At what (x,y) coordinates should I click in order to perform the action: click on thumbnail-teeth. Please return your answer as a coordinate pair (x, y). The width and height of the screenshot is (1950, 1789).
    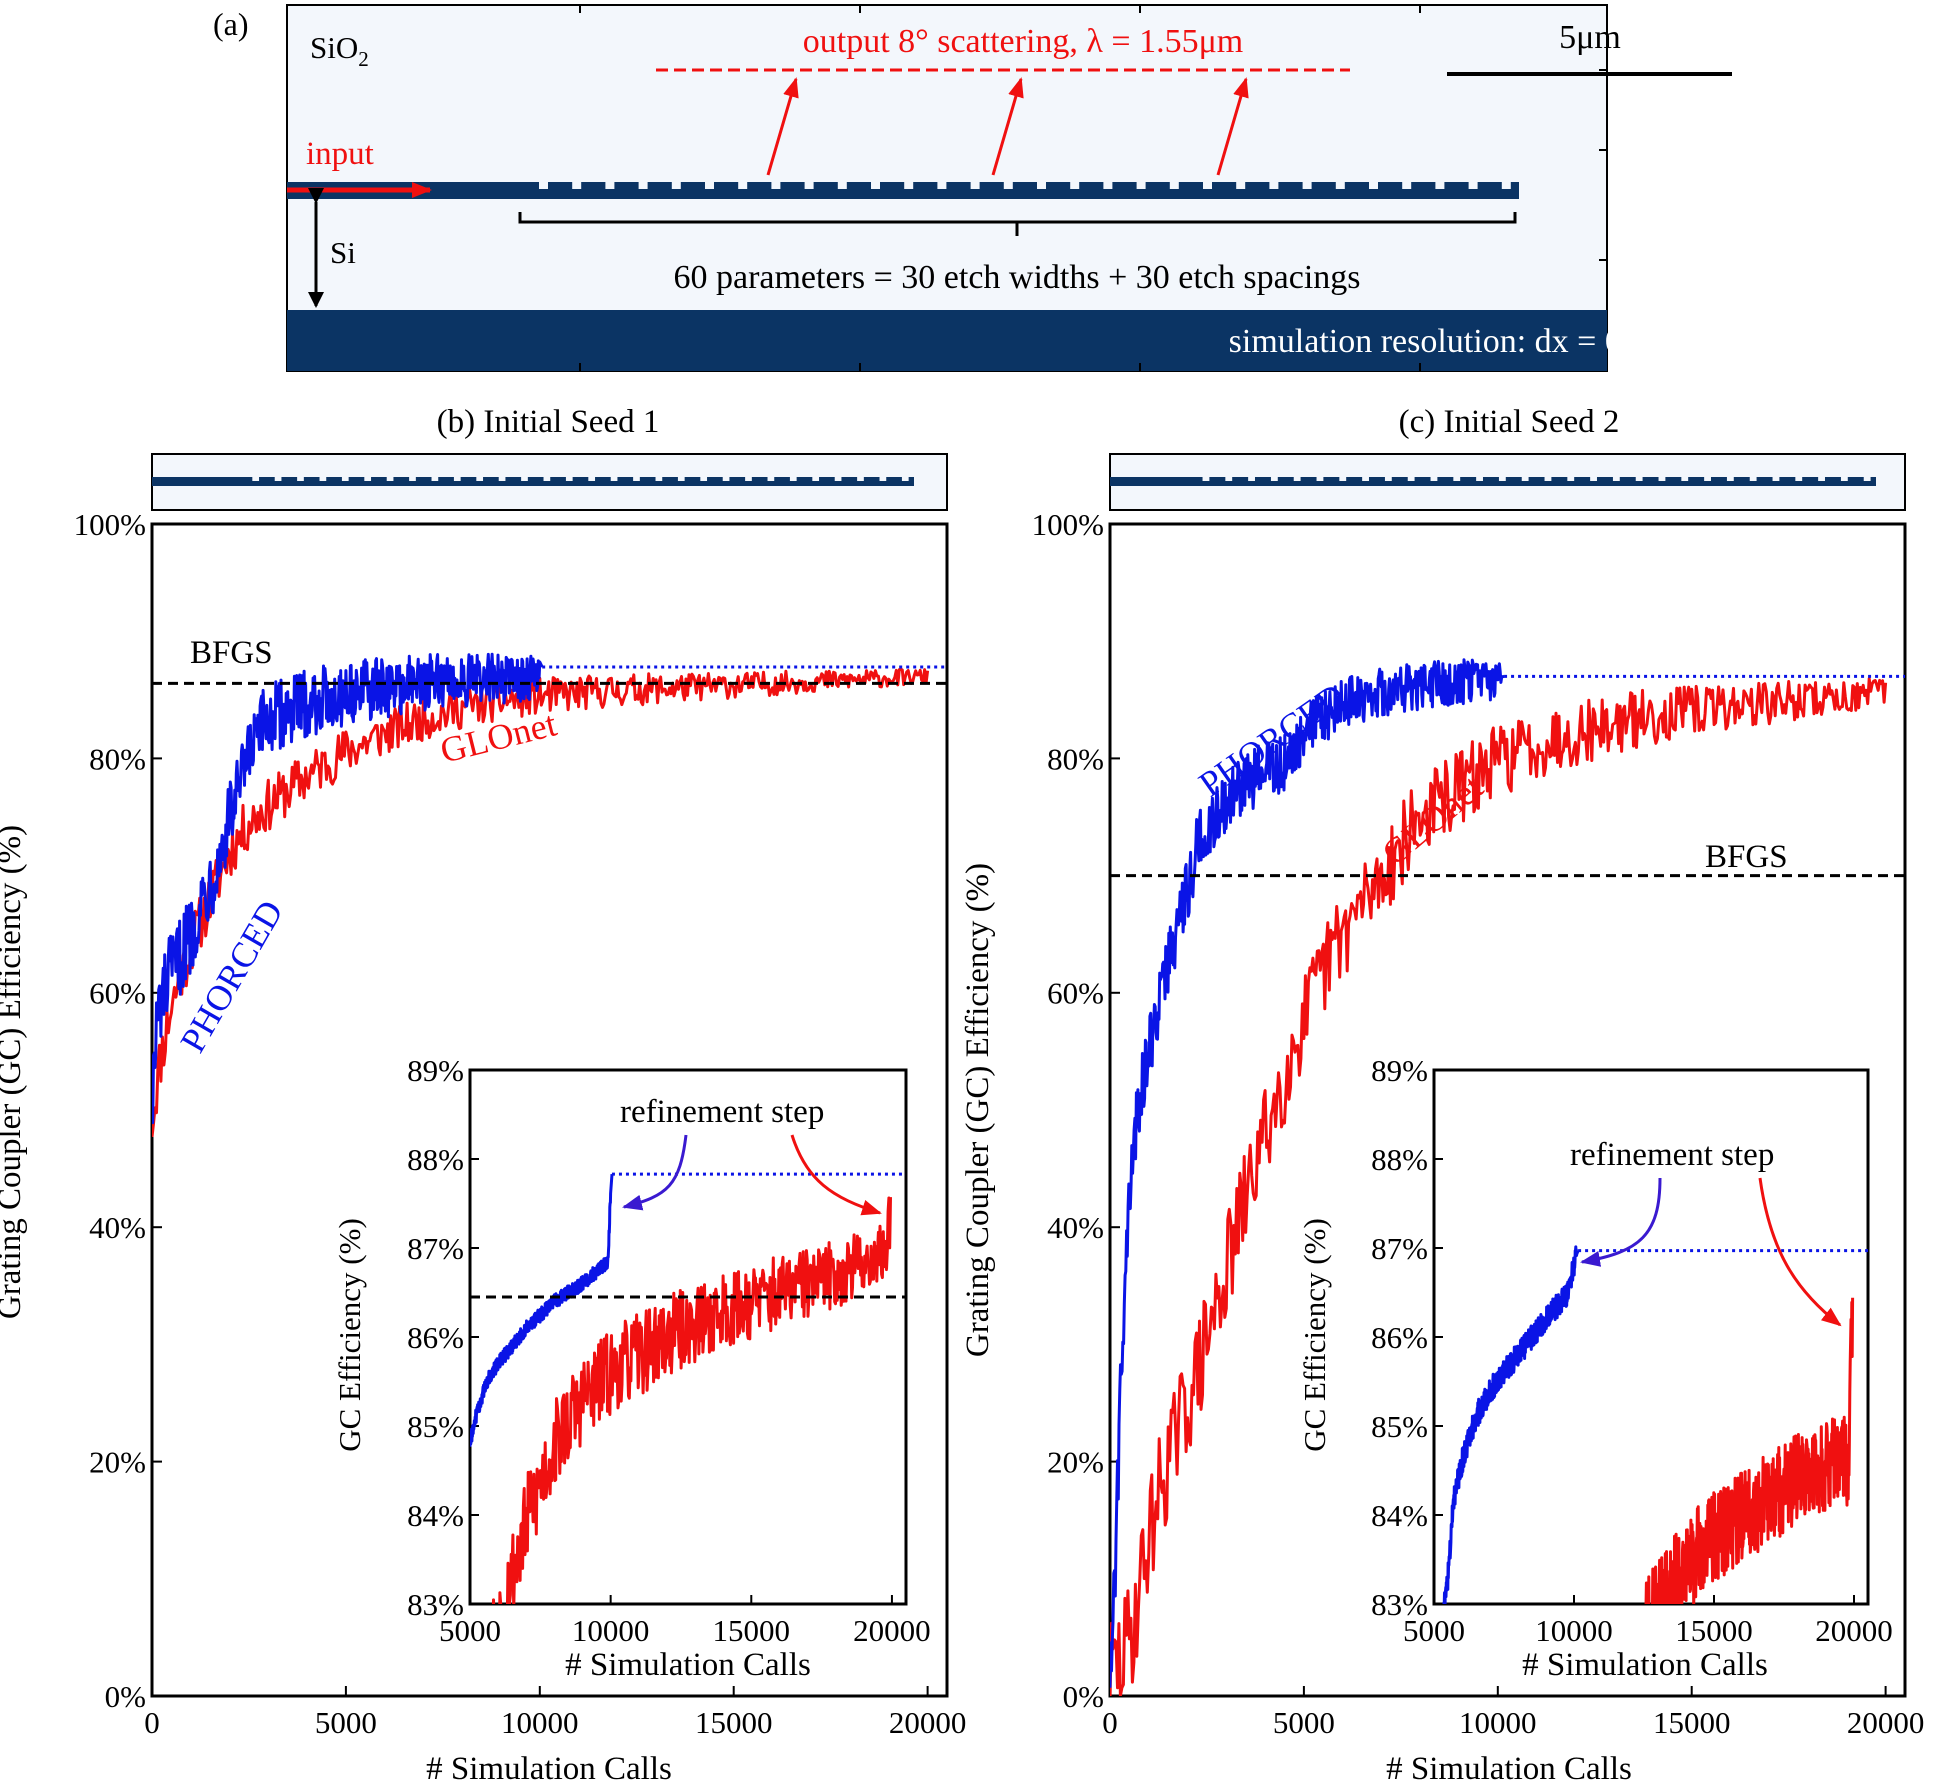
    Looking at the image, I should click on (1536, 479).